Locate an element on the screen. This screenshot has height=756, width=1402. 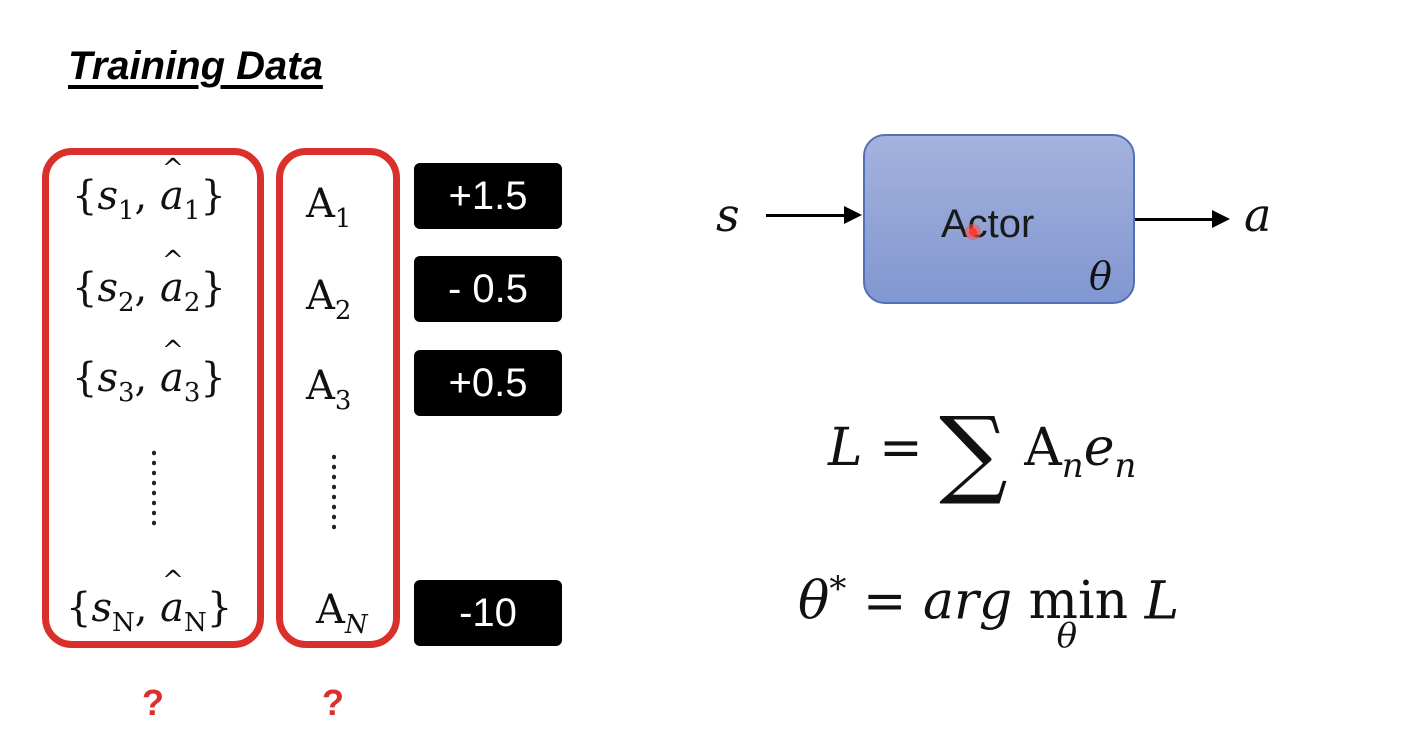
output-arrow-head is located at coordinates (1221, 219).